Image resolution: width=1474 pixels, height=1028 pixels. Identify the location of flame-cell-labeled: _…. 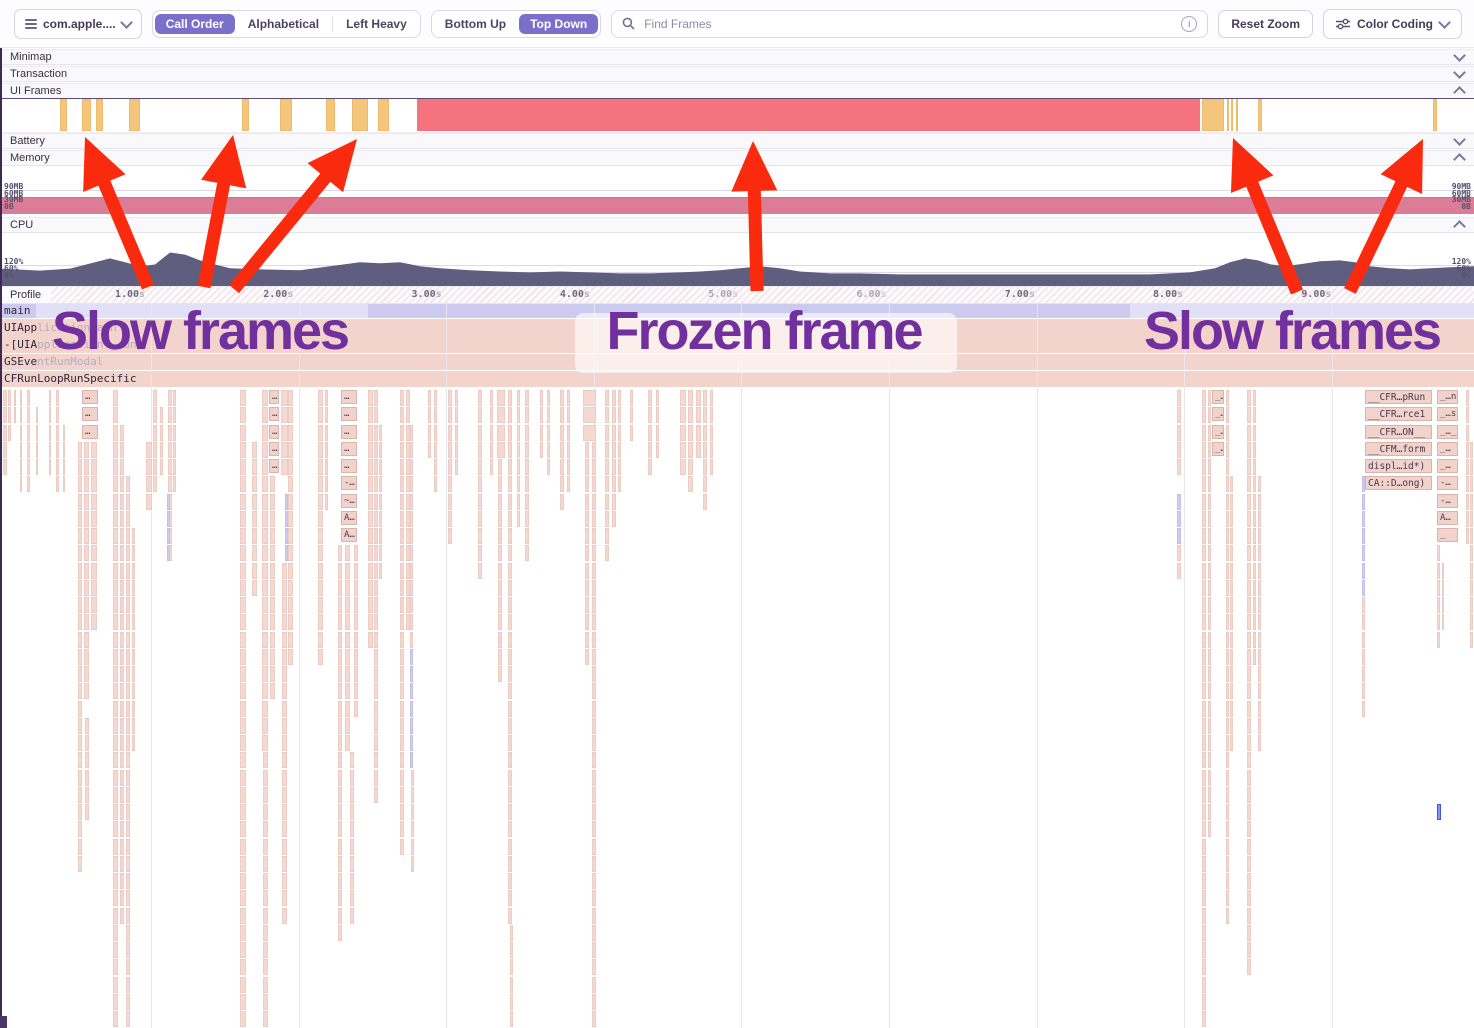
(1447, 466).